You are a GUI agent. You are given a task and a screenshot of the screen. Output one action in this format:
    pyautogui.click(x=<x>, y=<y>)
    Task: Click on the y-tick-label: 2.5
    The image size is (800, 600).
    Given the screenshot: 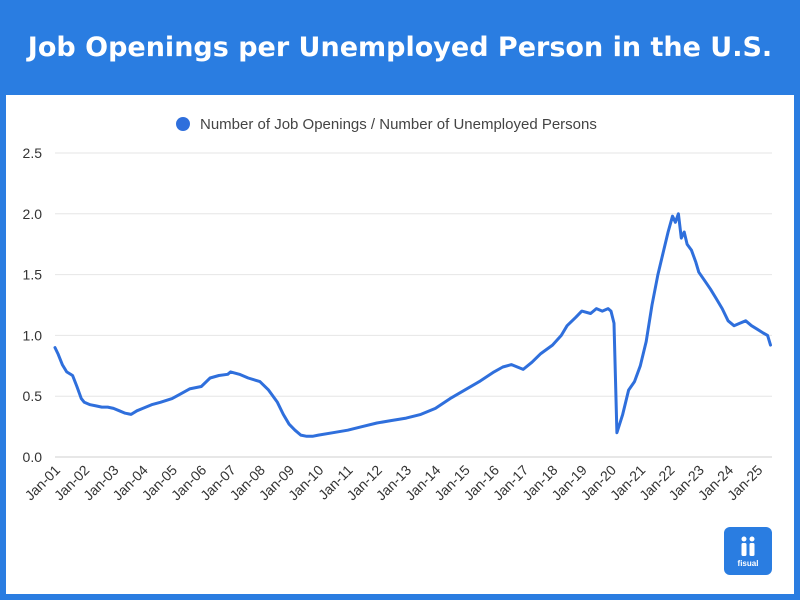 What is the action you would take?
    pyautogui.click(x=33, y=153)
    